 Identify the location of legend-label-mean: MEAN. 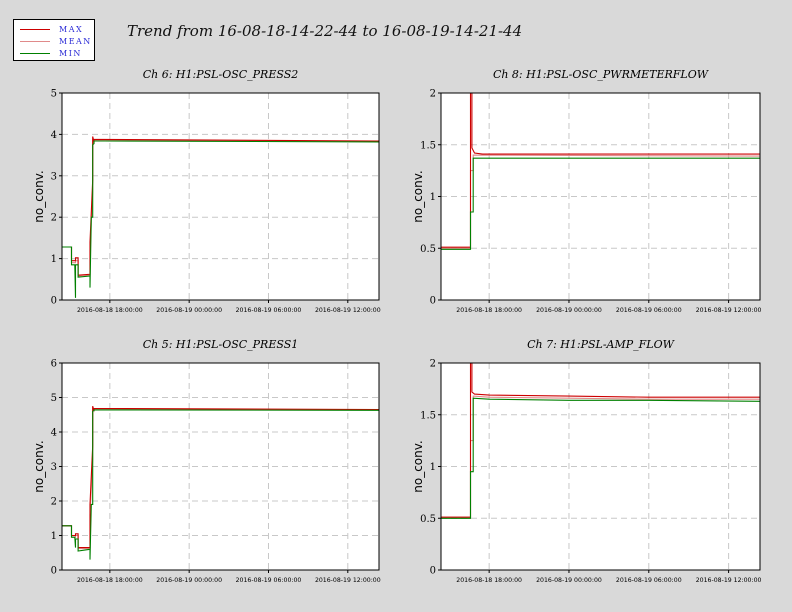
(75, 41).